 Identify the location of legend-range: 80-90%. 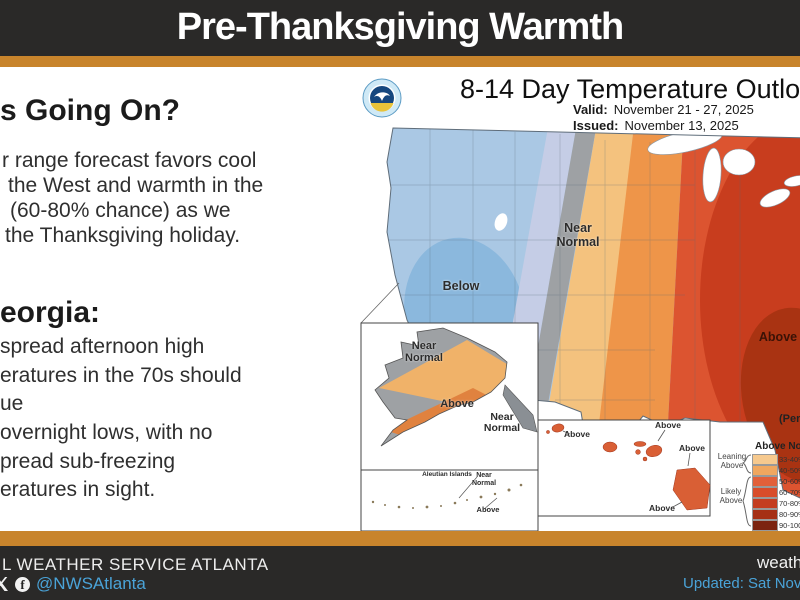
(789, 514).